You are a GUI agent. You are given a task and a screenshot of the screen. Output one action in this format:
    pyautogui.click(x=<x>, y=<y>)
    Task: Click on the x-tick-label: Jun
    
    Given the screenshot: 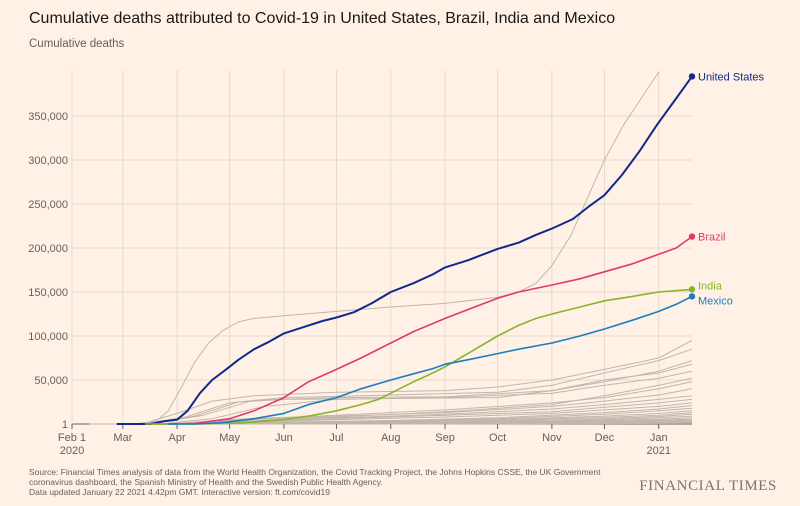 What is the action you would take?
    pyautogui.click(x=284, y=438)
    